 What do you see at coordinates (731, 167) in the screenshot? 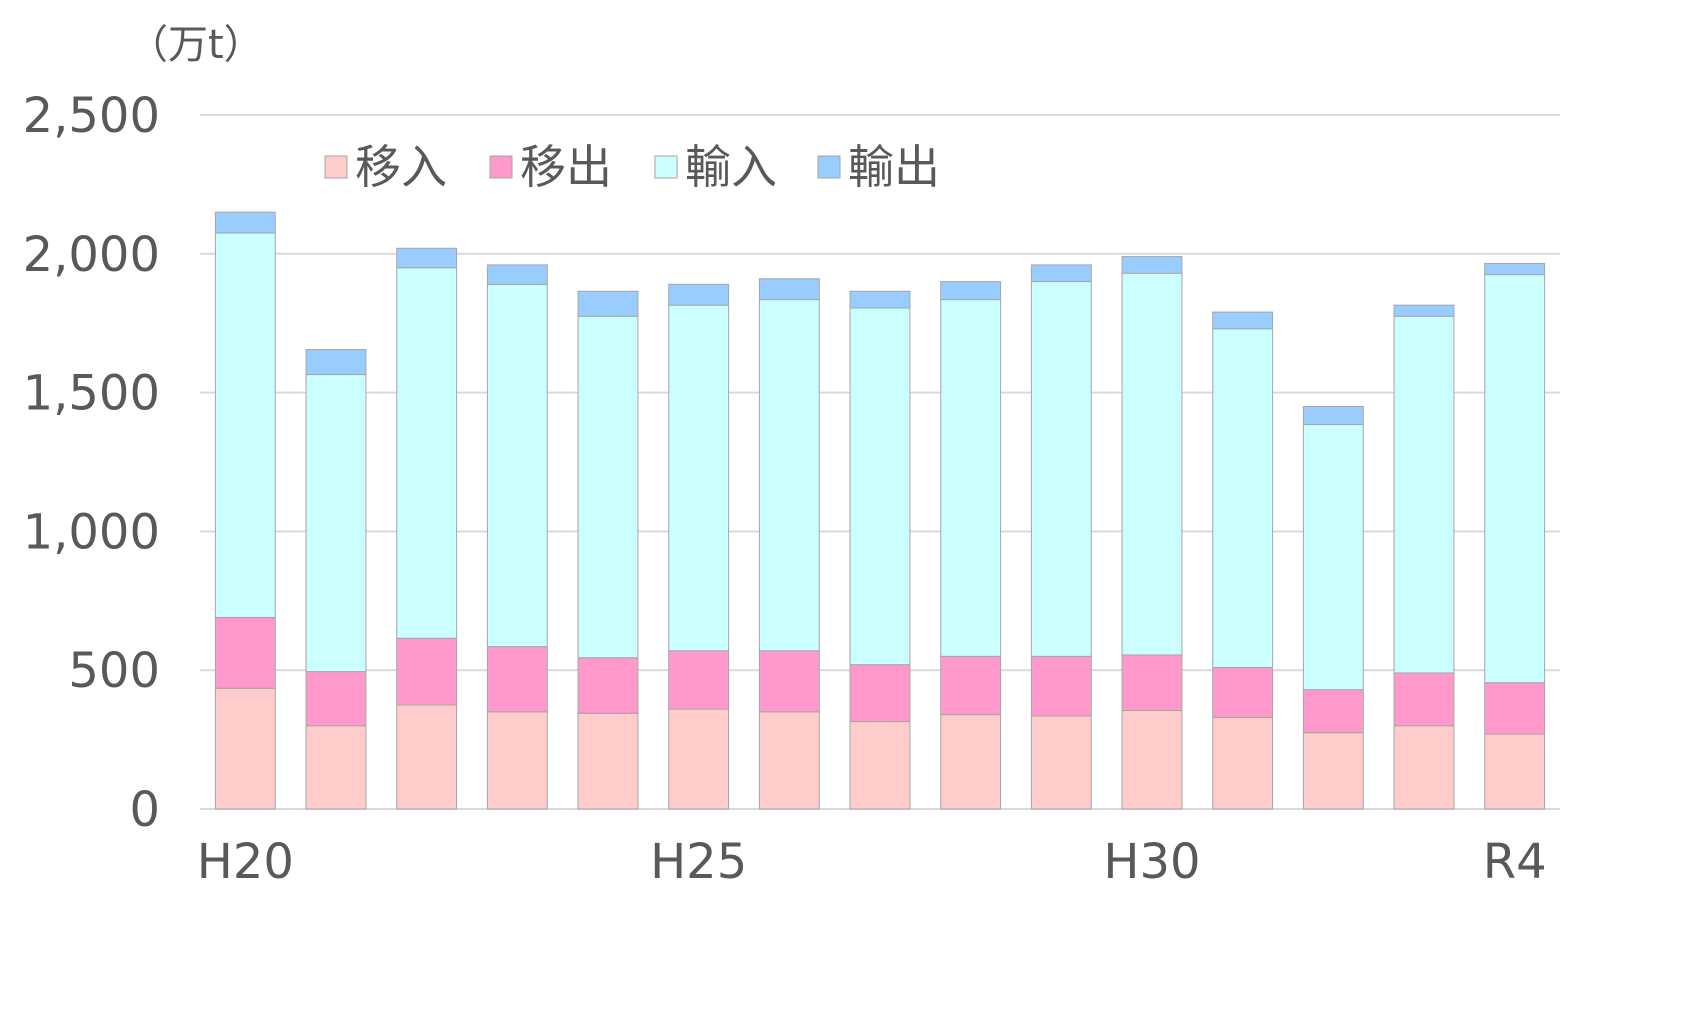
I see `legend-label: 輸入` at bounding box center [731, 167].